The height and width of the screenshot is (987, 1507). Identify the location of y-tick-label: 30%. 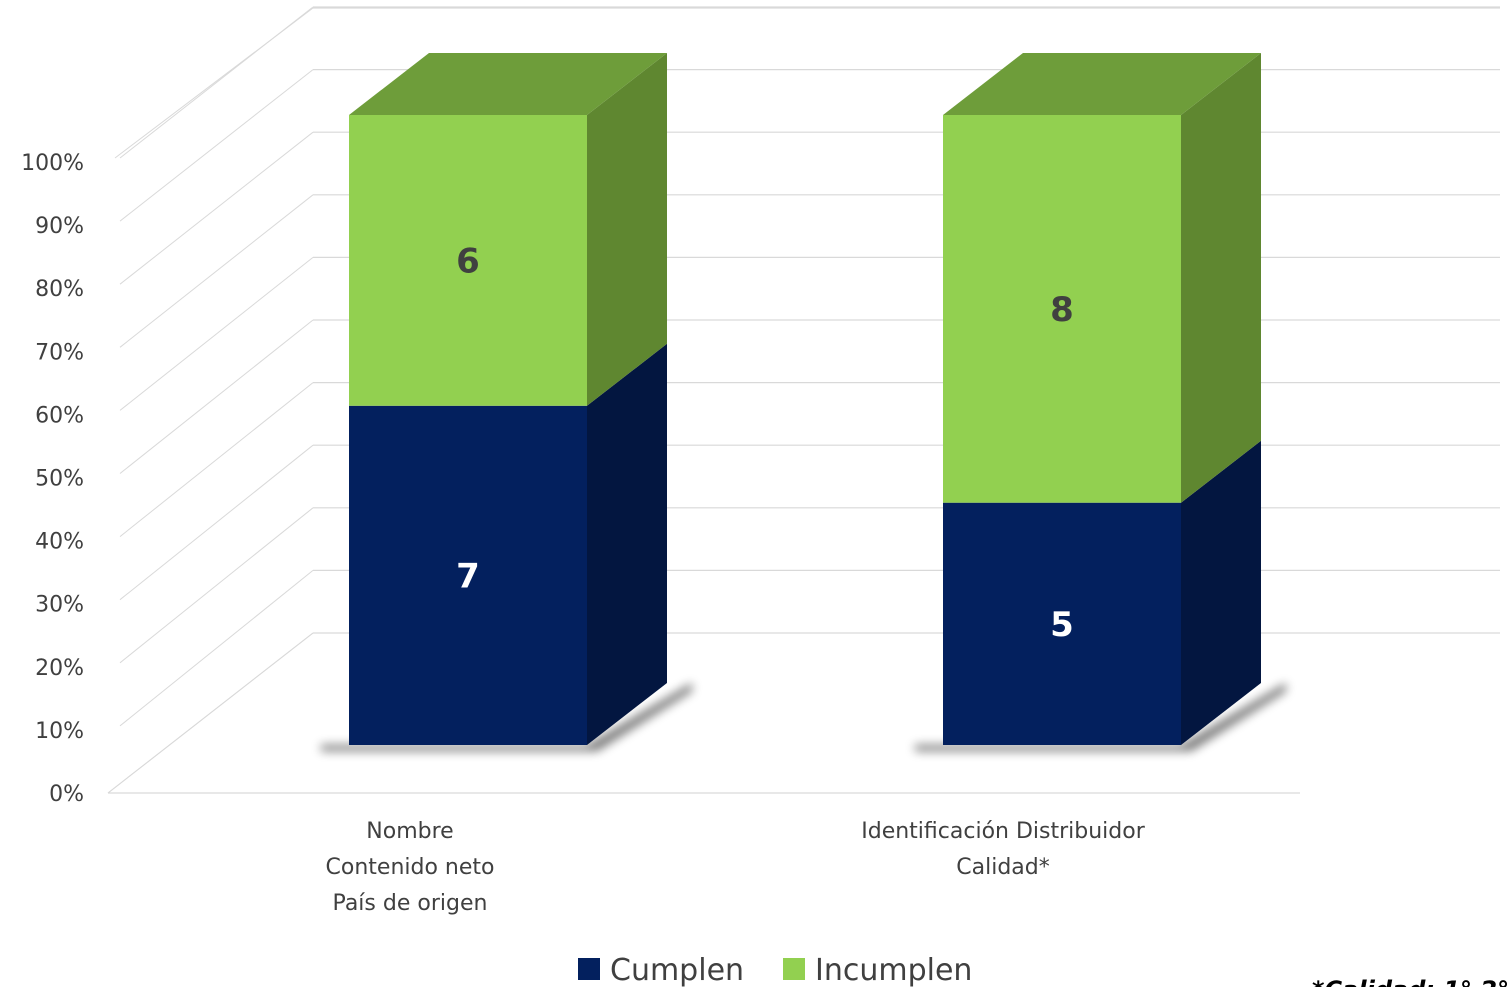
(59, 605).